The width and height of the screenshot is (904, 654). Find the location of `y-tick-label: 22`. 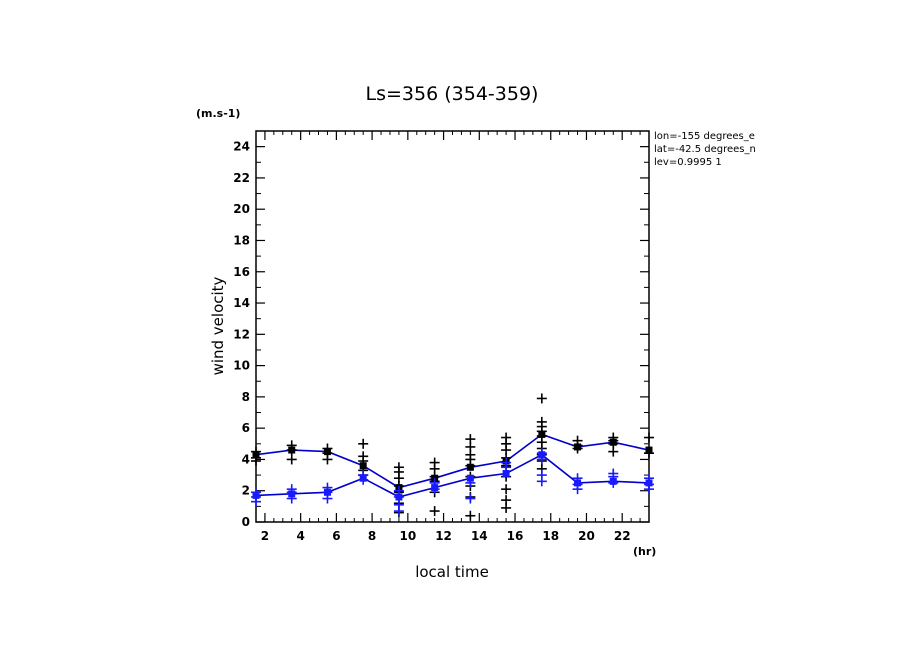

y-tick-label: 22 is located at coordinates (241, 178).